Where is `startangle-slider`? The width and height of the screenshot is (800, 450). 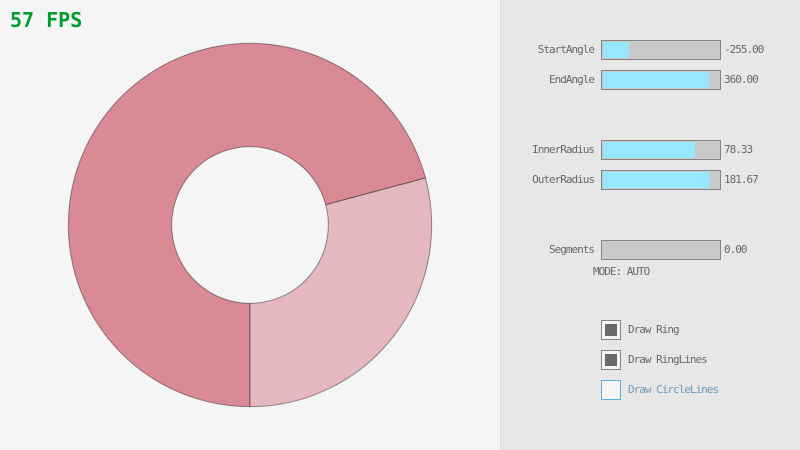 startangle-slider is located at coordinates (661, 50).